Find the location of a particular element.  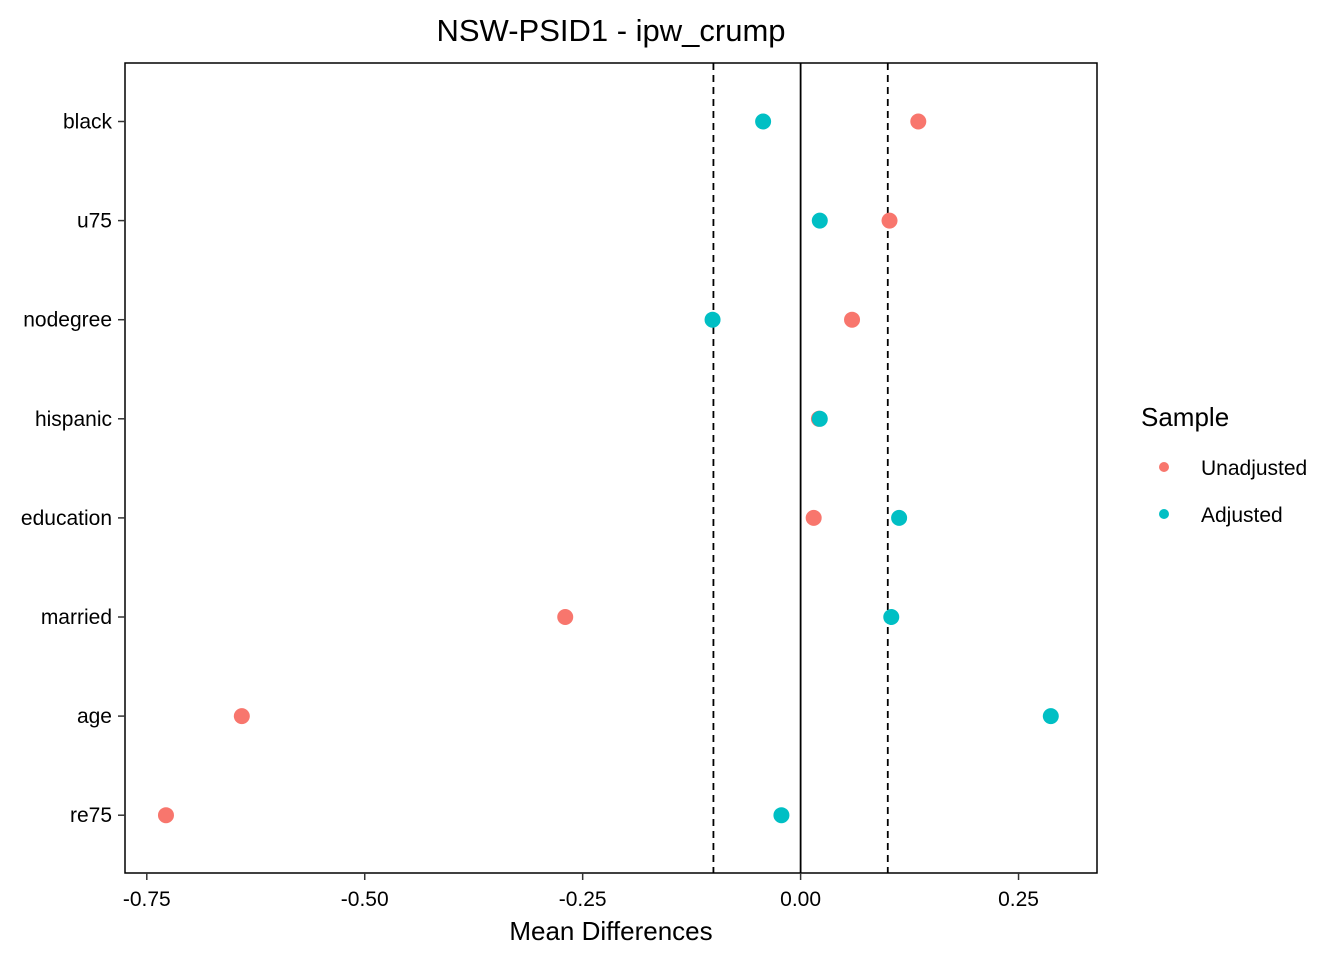

x-tick-label-0: -0.75 is located at coordinates (147, 899).